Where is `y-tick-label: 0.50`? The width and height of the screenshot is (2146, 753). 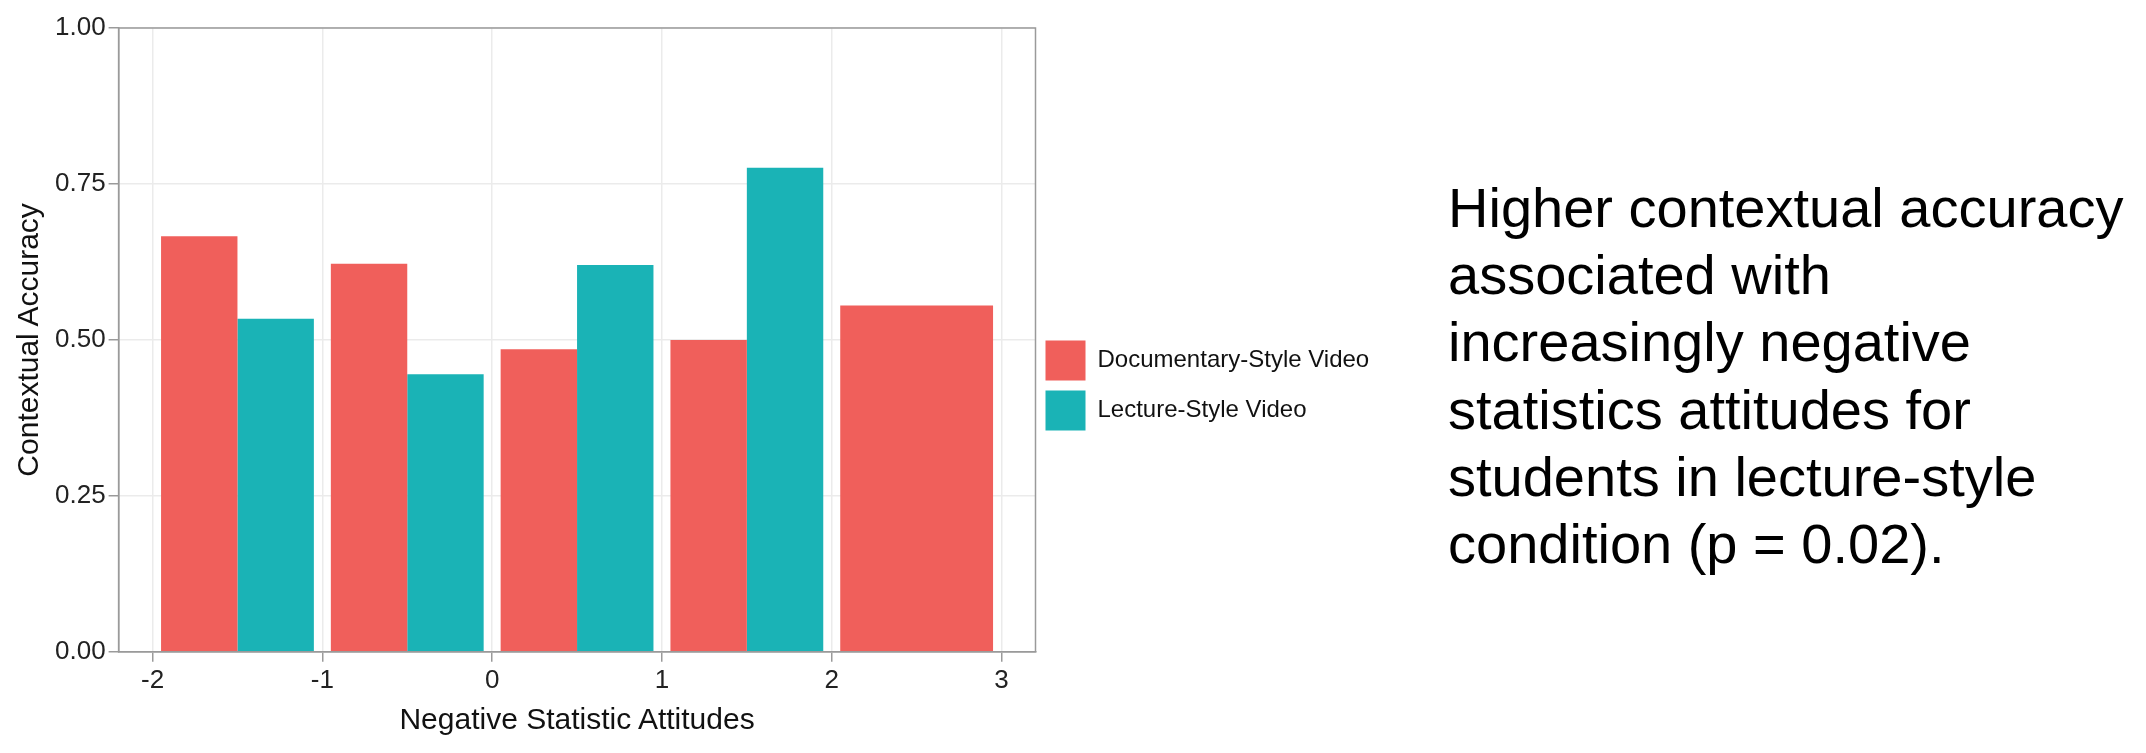
y-tick-label: 0.50 is located at coordinates (80, 338).